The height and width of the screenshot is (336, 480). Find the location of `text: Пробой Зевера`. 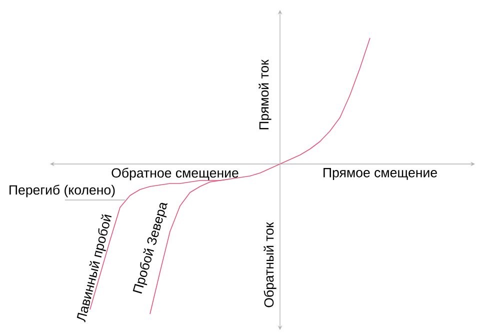

text: Пробой Зевера is located at coordinates (150, 248).